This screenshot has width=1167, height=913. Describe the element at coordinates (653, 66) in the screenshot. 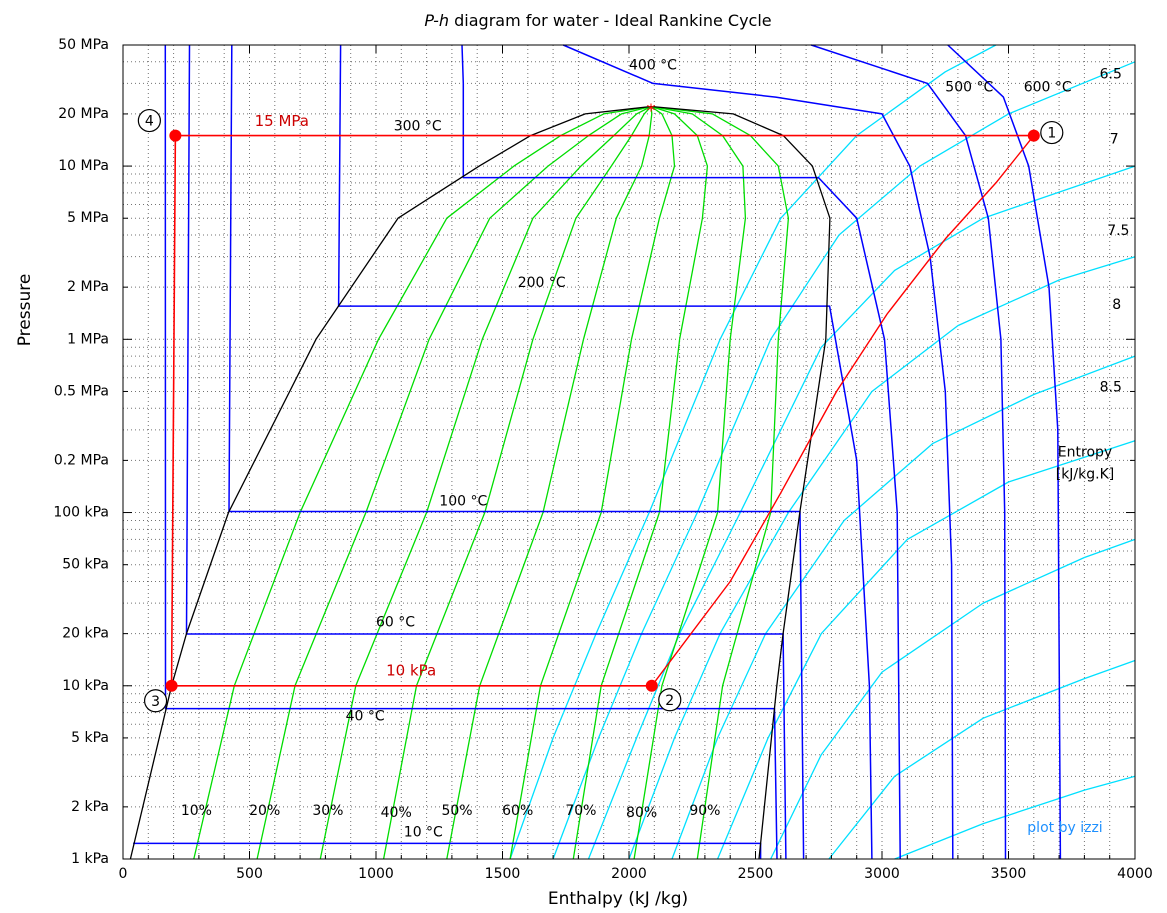

I see `isotherm-label: 400 °C` at that location.